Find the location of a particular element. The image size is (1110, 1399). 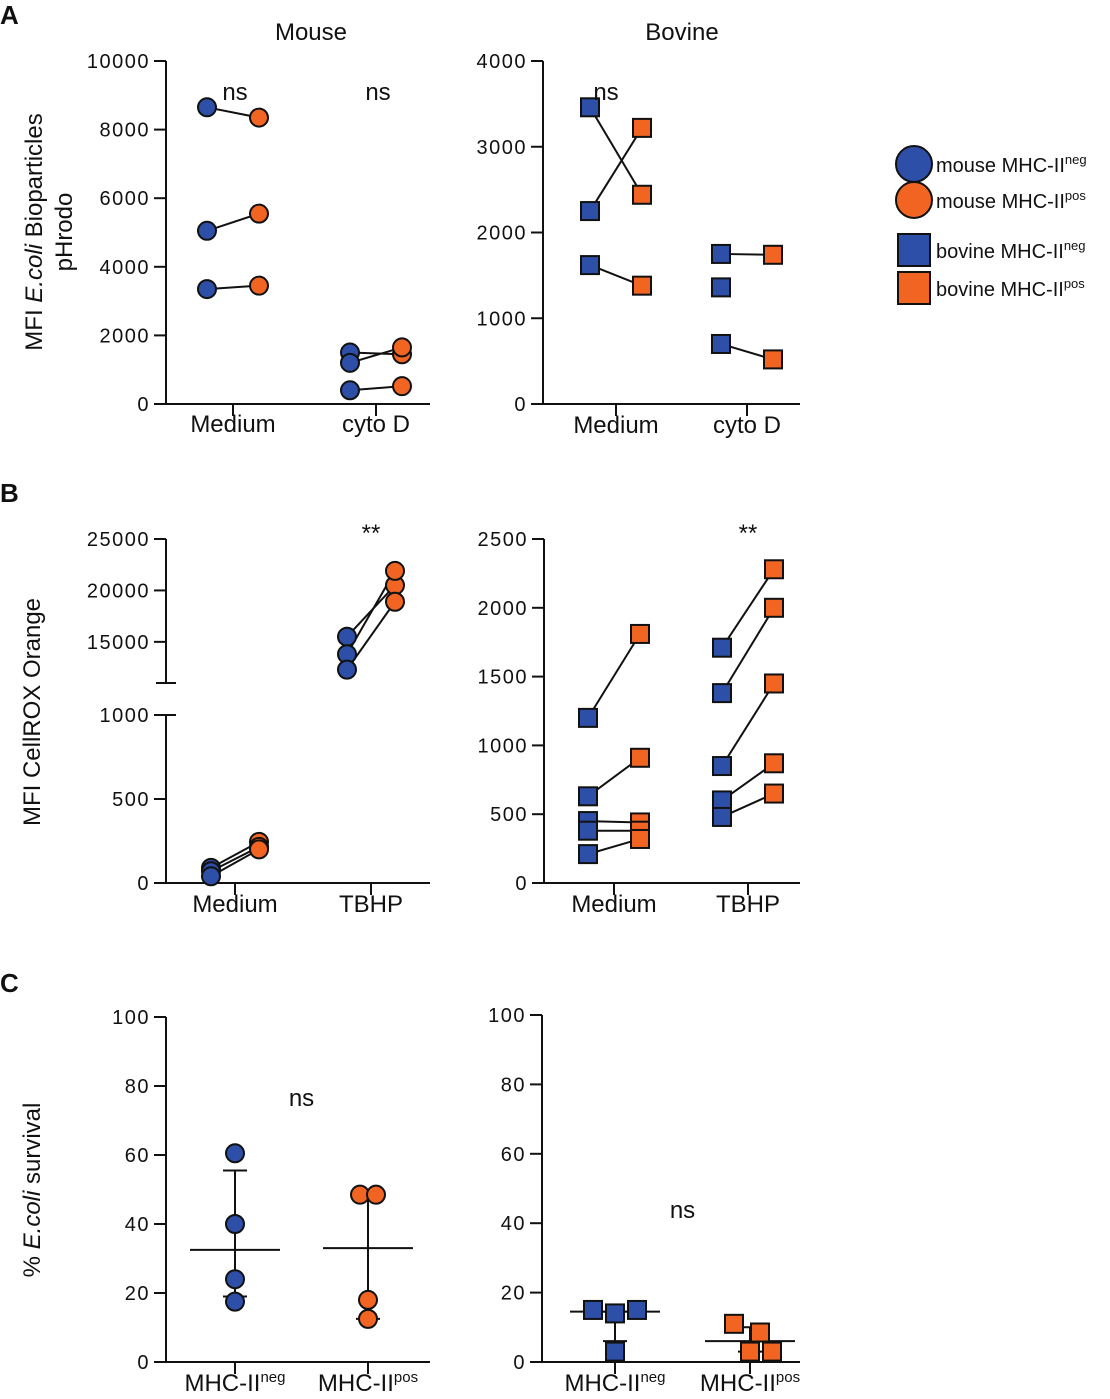

y-tick-label: 1500 is located at coordinates (503, 678).